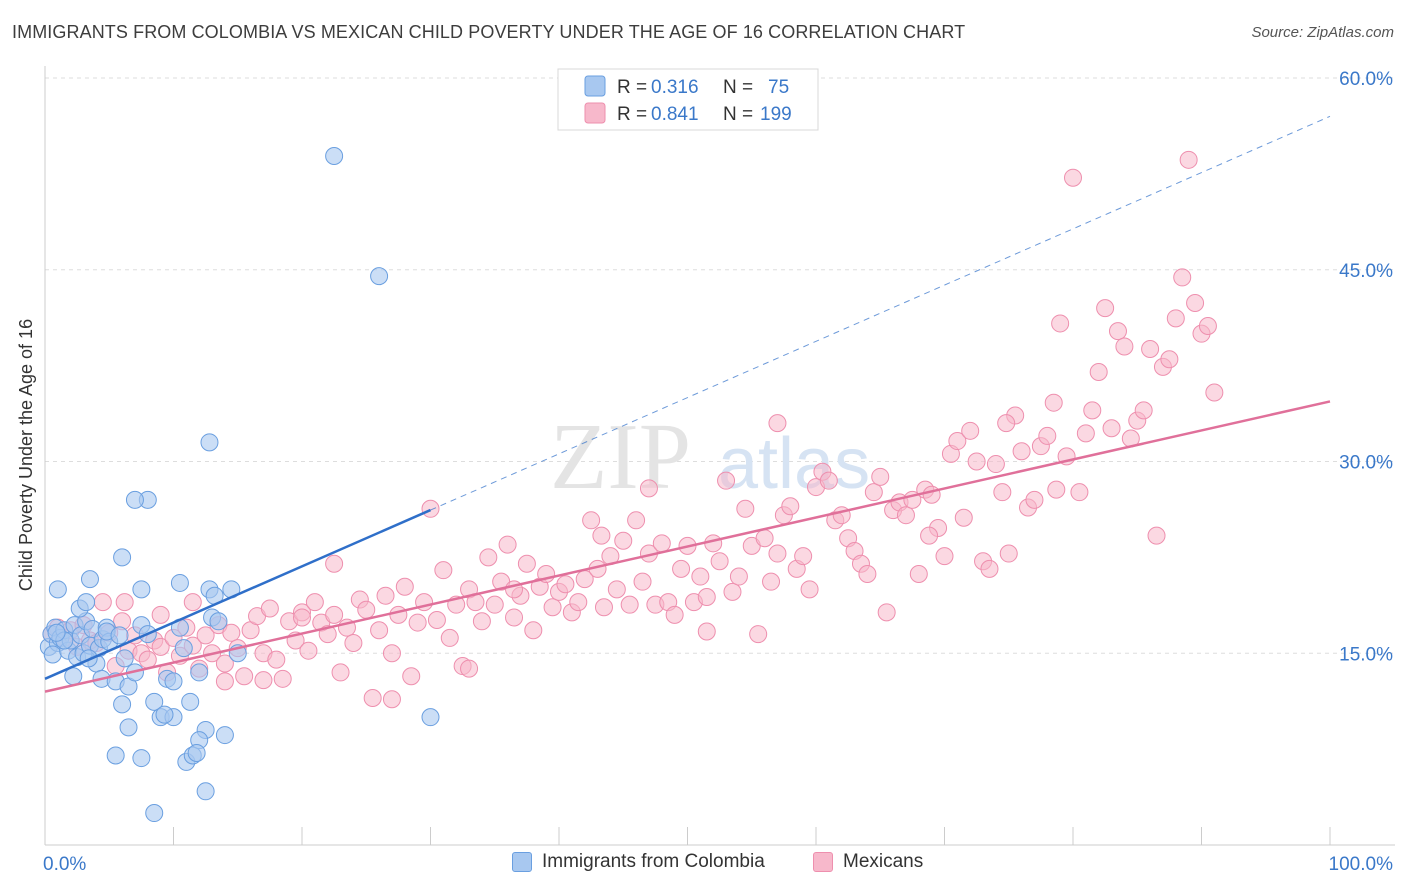 The image size is (1406, 892). What do you see at coordinates (675, 114) in the screenshot?
I see `legend-r-value: 0.841` at bounding box center [675, 114].